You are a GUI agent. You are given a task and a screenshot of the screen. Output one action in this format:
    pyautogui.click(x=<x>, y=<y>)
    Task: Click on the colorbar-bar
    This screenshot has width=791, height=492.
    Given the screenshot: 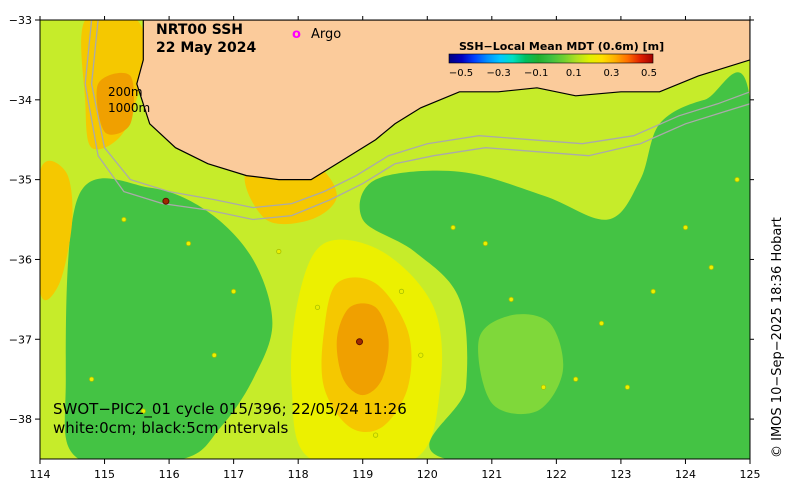 What is the action you would take?
    pyautogui.click(x=551, y=58)
    